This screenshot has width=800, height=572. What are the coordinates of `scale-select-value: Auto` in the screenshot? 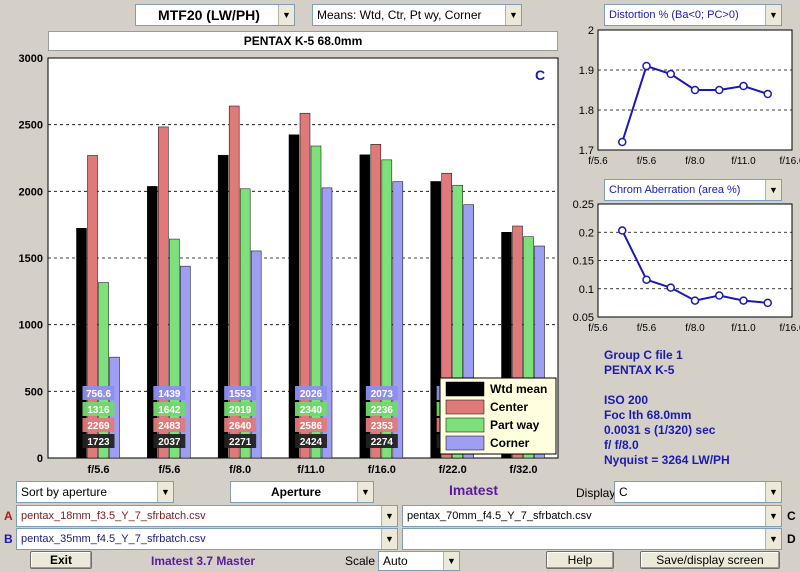 It's located at (395, 561).